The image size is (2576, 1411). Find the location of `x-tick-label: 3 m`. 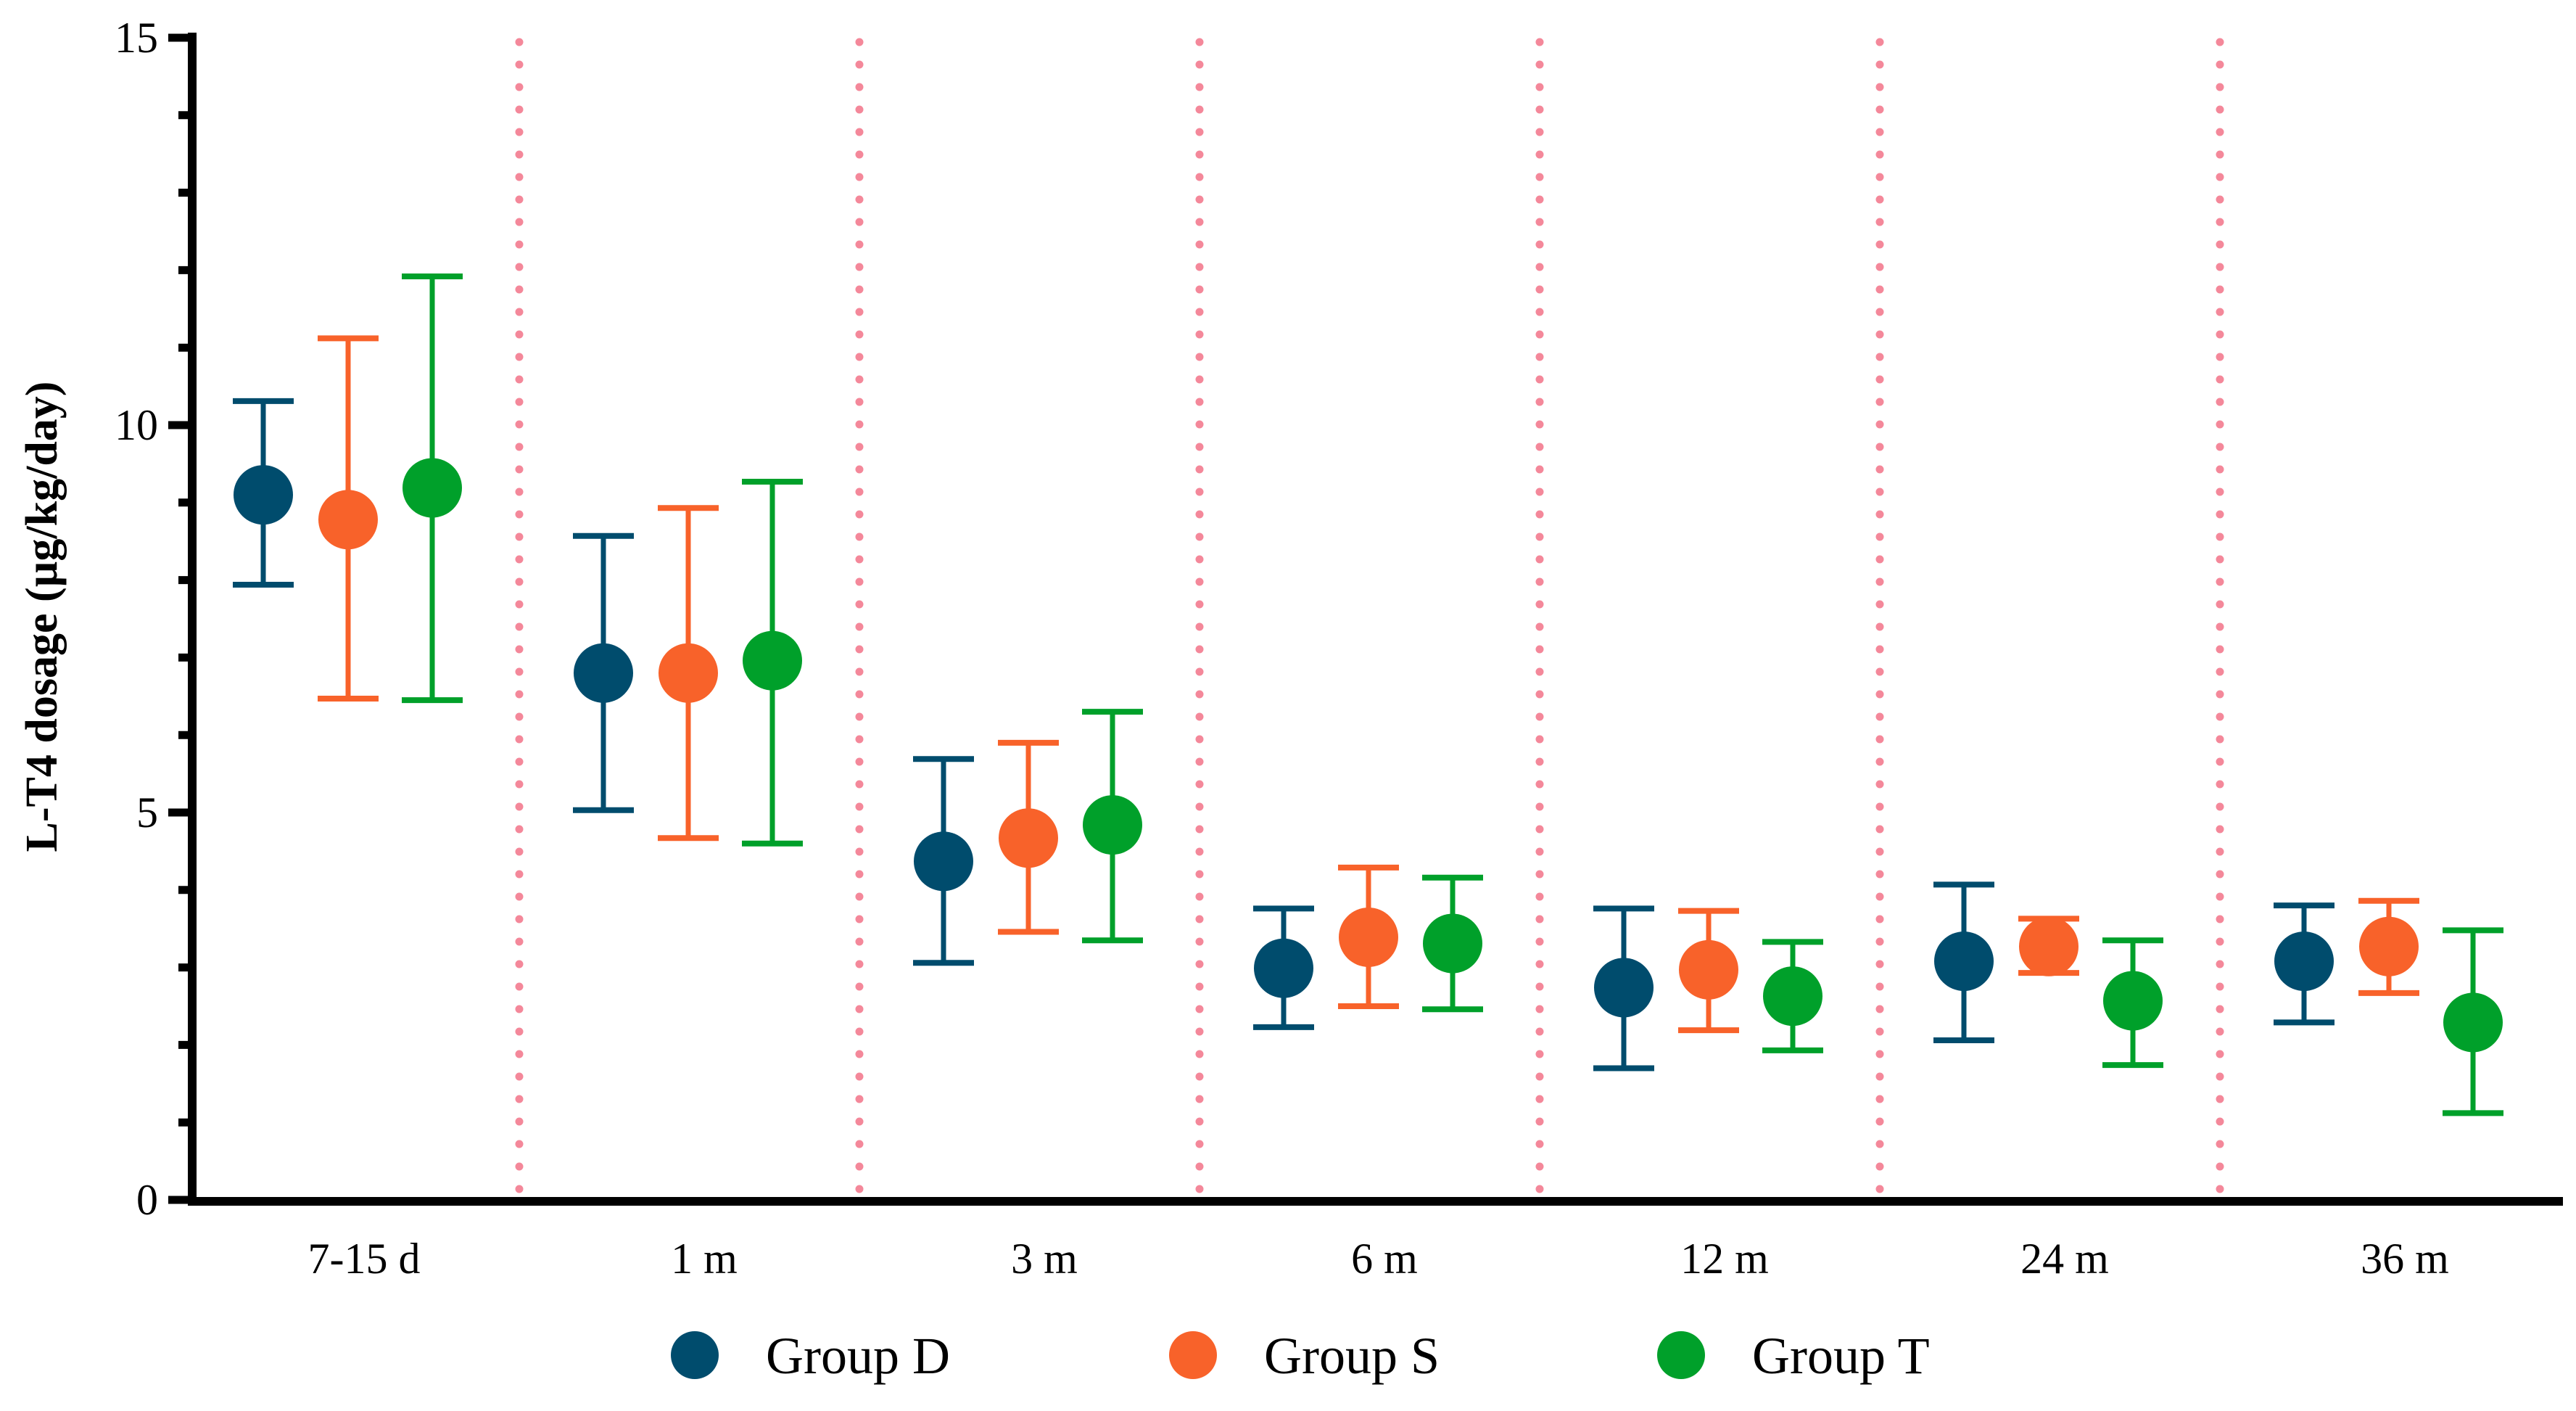

x-tick-label: 3 m is located at coordinates (1044, 1259).